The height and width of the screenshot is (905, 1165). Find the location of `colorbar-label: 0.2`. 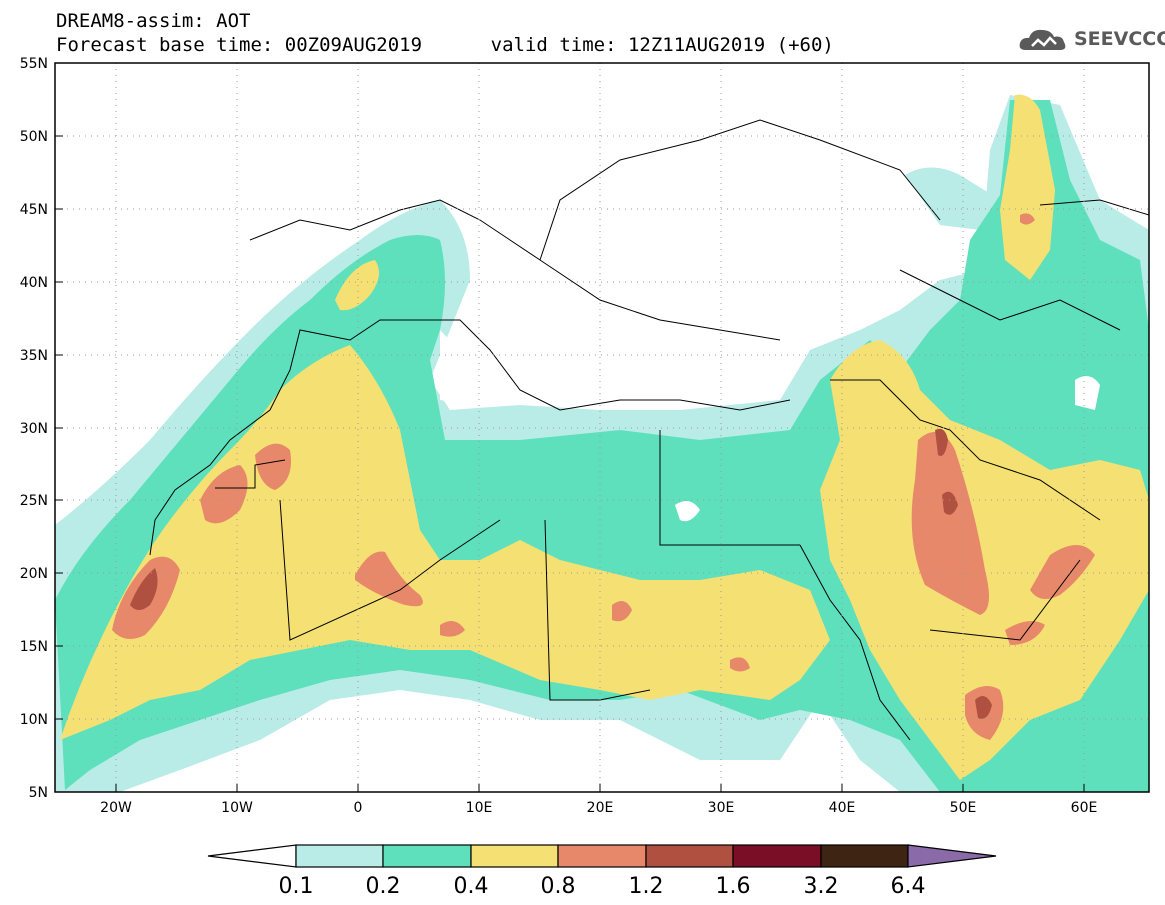

colorbar-label: 0.2 is located at coordinates (383, 886).